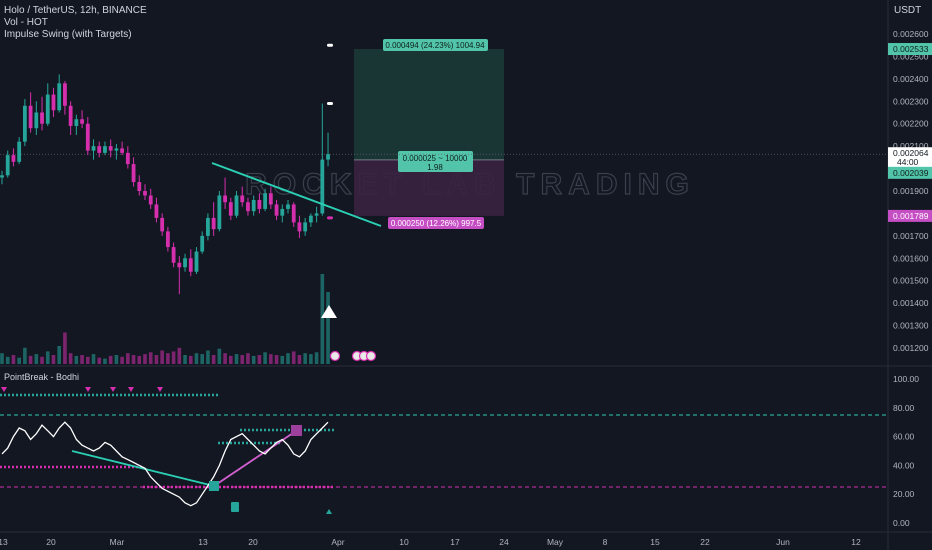 The width and height of the screenshot is (932, 550). What do you see at coordinates (911, 79) in the screenshot?
I see `price-tick-label: 0.002400` at bounding box center [911, 79].